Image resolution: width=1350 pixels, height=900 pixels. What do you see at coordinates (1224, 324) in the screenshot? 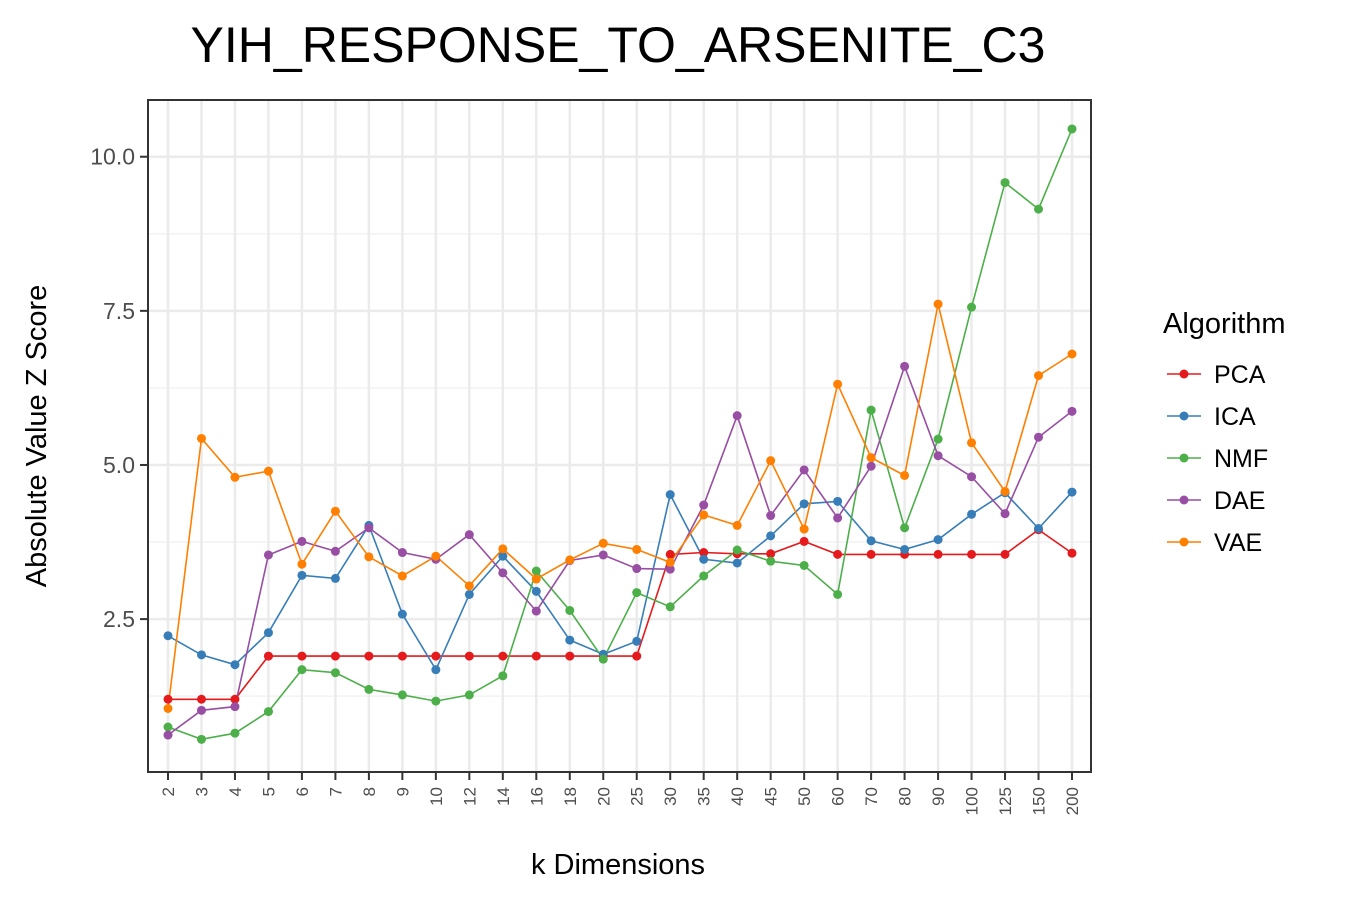
I see `legend-title: Algorithm` at bounding box center [1224, 324].